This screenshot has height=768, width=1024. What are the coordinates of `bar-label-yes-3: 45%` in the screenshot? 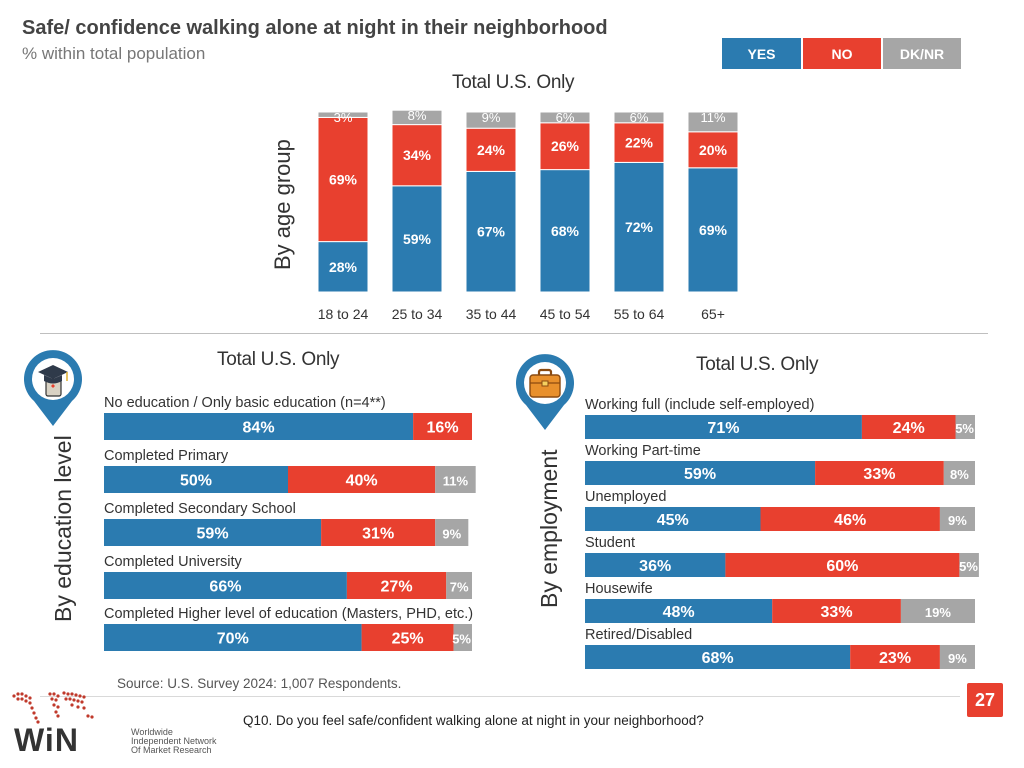 It's located at (673, 520).